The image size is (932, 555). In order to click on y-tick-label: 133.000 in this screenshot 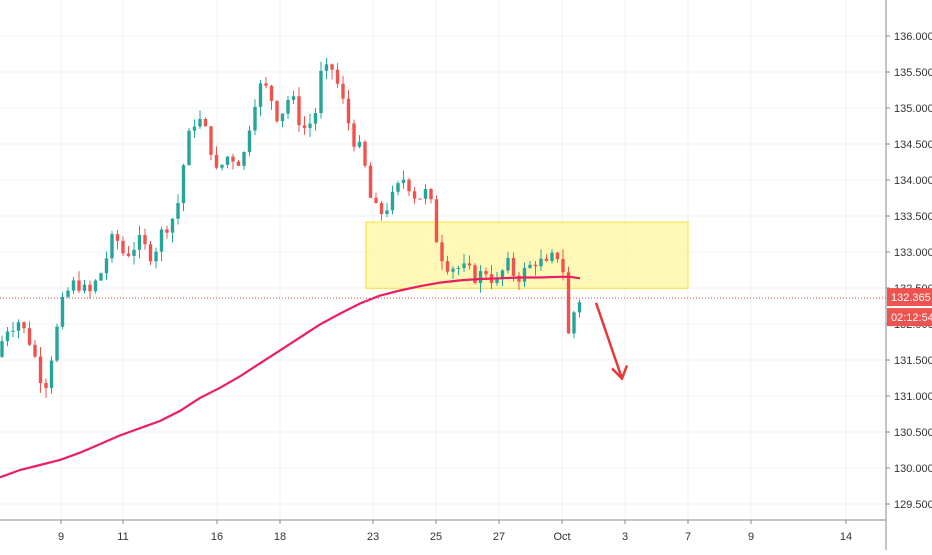, I will do `click(913, 253)`.